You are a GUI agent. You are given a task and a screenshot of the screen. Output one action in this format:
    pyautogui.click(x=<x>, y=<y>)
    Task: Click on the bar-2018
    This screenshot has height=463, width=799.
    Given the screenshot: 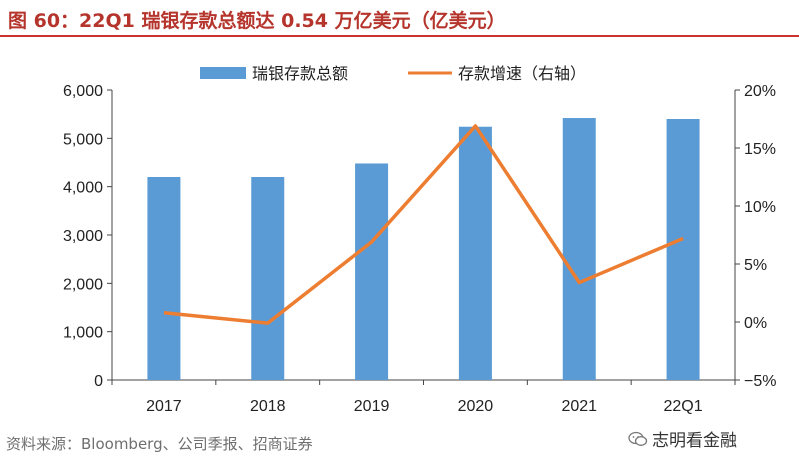 What is the action you would take?
    pyautogui.click(x=268, y=278)
    